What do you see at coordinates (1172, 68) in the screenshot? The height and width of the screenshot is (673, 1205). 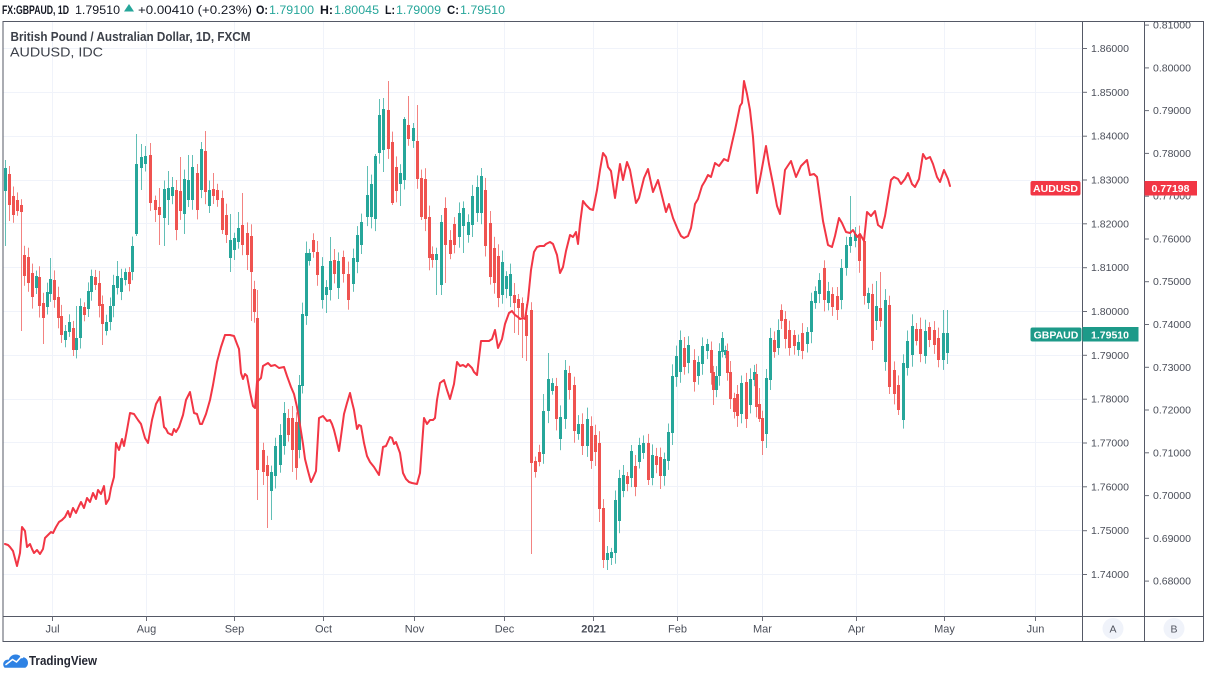 I see `svg-text: 0.80000` at bounding box center [1172, 68].